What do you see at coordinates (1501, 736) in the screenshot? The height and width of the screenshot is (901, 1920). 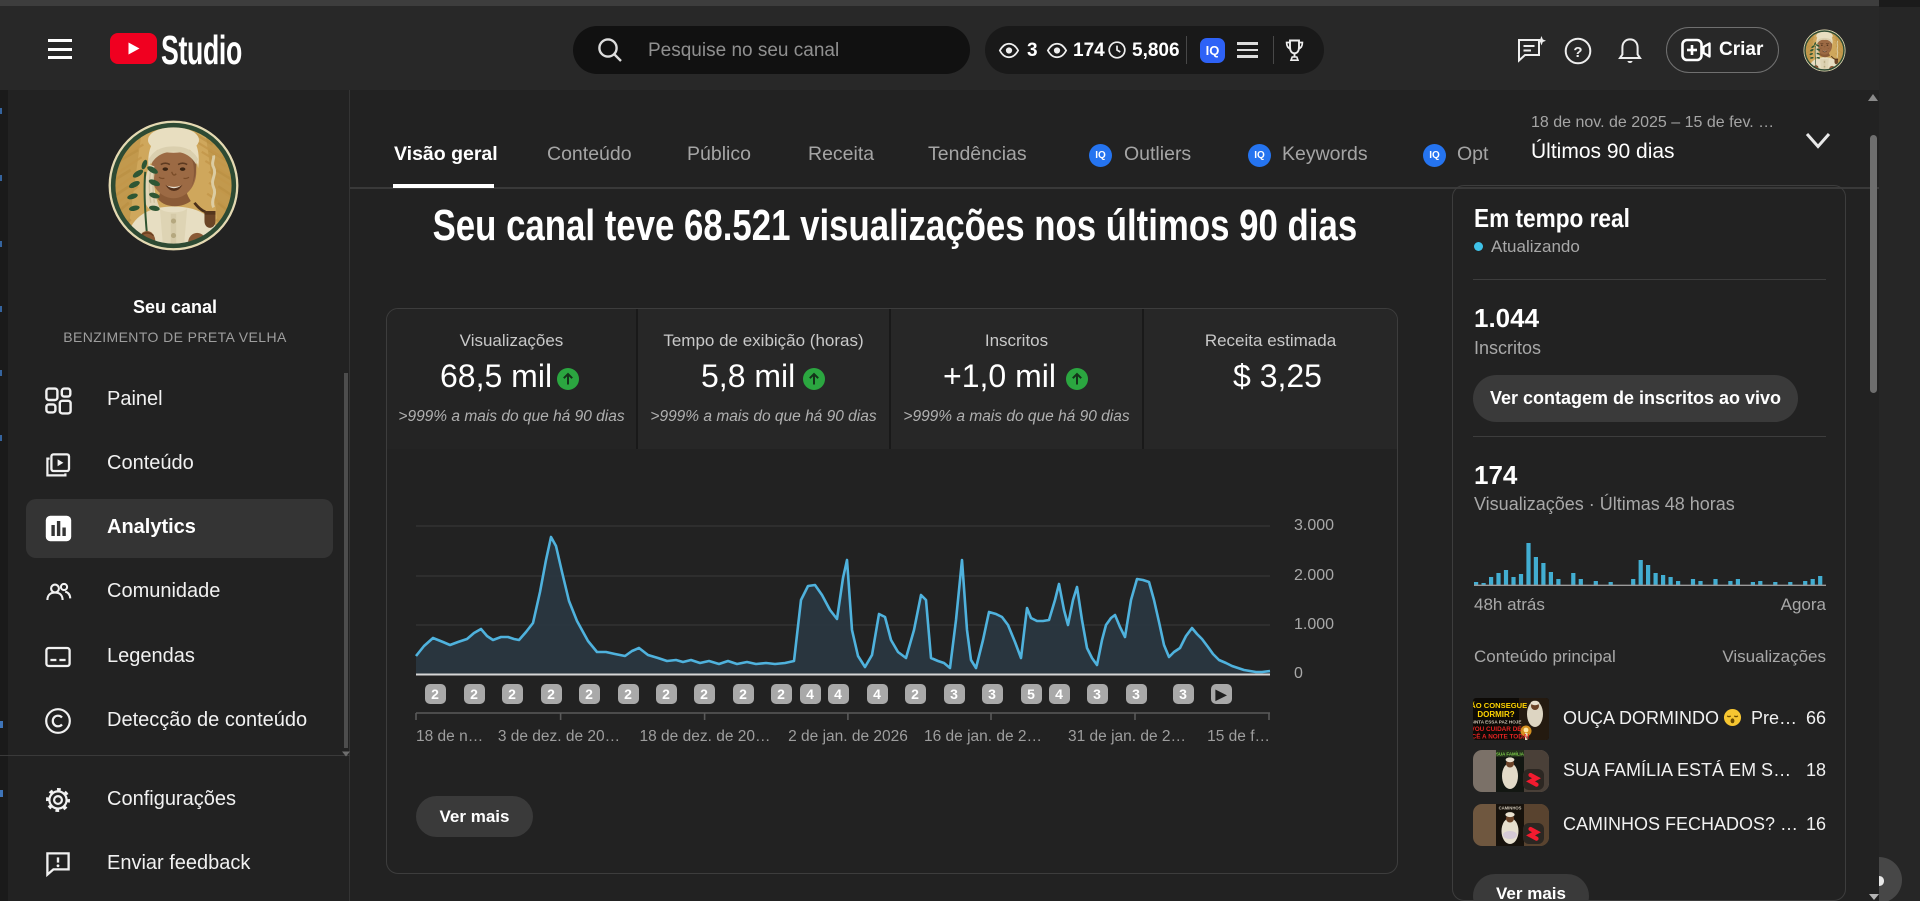 I see `svg-text: VOCÊ A NOITE TODA!` at bounding box center [1501, 736].